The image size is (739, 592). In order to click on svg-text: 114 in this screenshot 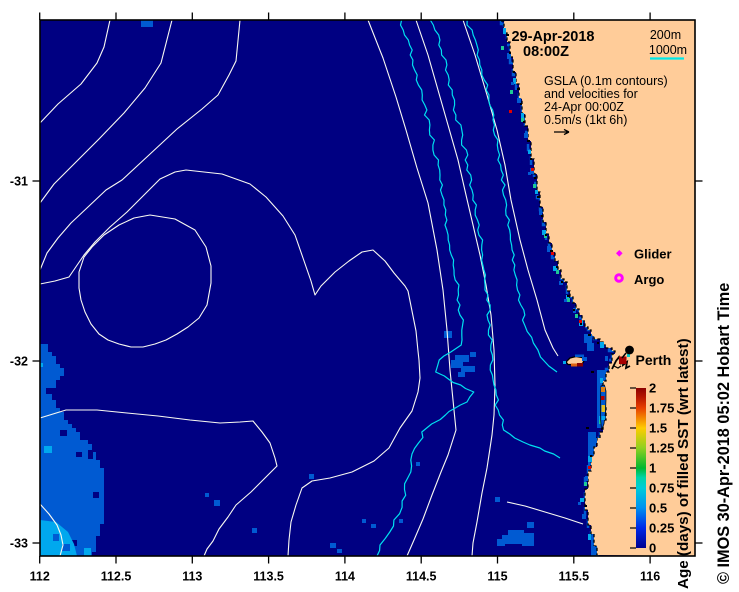, I will do `click(345, 577)`.